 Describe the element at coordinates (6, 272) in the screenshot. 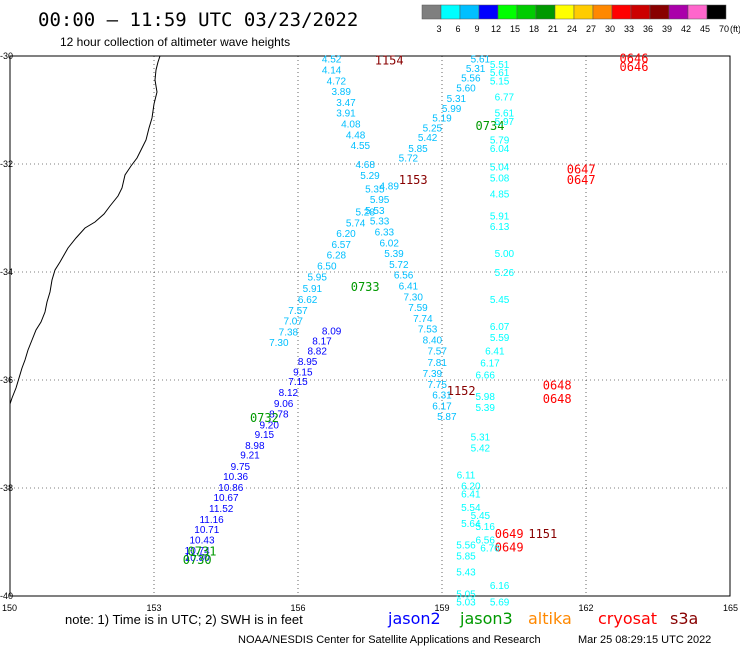

I see `lat-tick-label: -34` at that location.